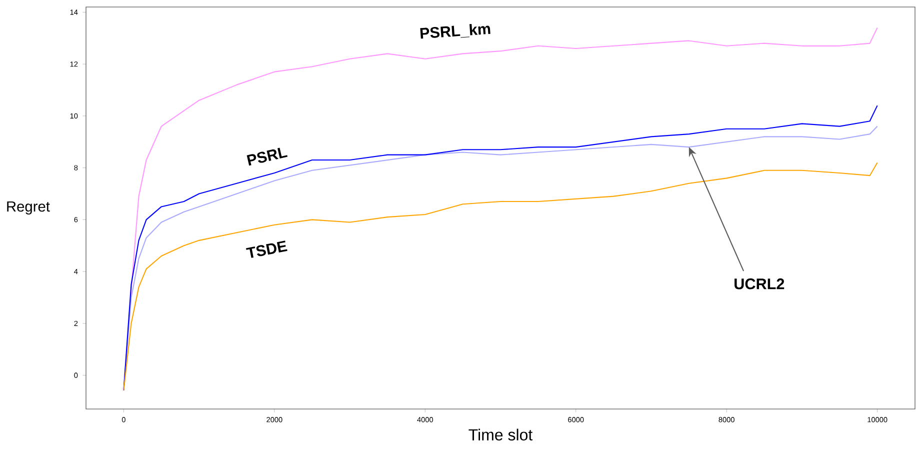 Image resolution: width=917 pixels, height=451 pixels. What do you see at coordinates (500, 434) in the screenshot?
I see `x-axis-title: Time slot` at bounding box center [500, 434].